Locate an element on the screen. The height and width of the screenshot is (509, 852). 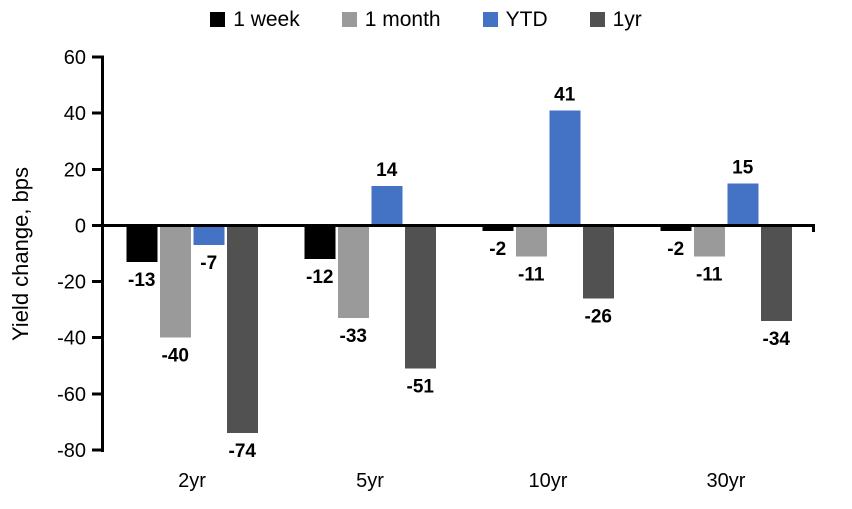
bar-value-label-1yr-10yr: -26 is located at coordinates (598, 316).